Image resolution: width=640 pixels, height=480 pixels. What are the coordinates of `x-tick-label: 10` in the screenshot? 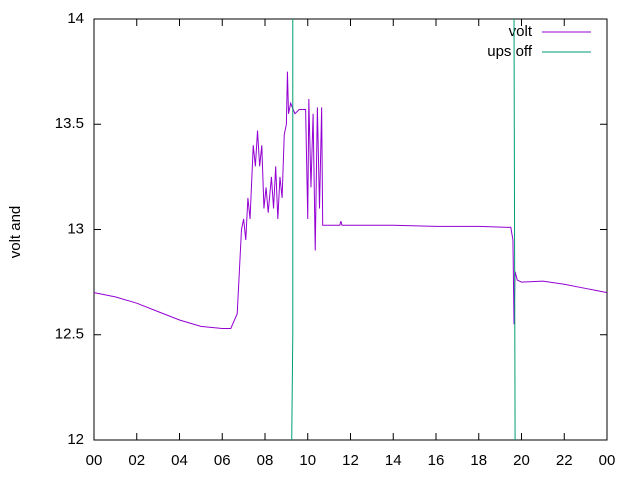 It's located at (307, 460).